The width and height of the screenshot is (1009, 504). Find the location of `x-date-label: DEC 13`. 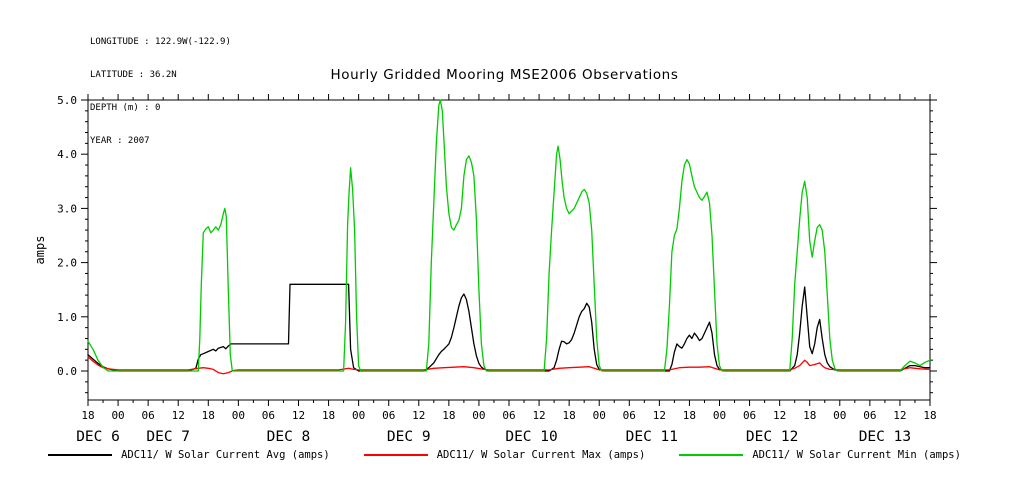

x-date-label: DEC 13 is located at coordinates (885, 437).